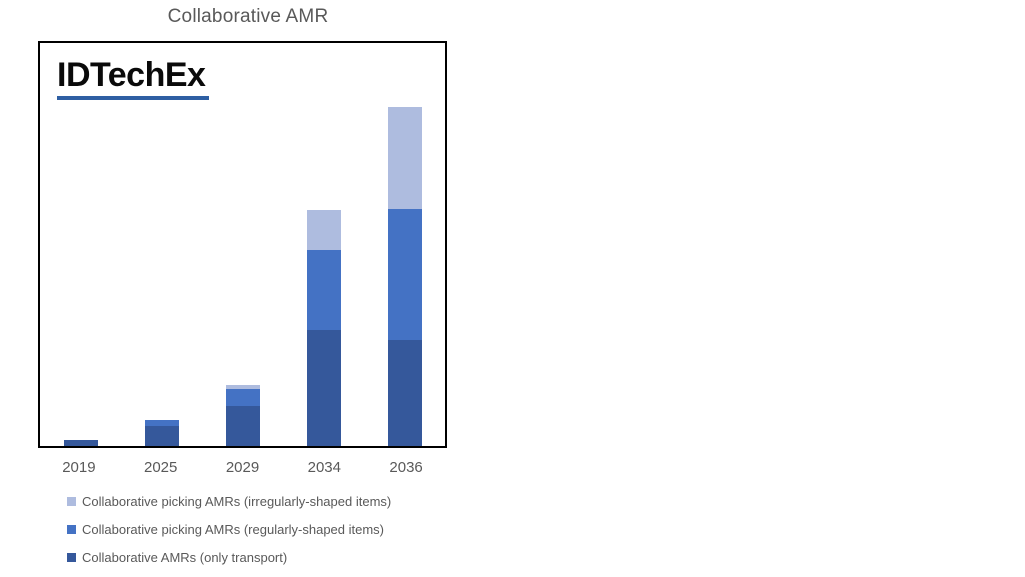  I want to click on x-axis-label: 2019, so click(79, 467).